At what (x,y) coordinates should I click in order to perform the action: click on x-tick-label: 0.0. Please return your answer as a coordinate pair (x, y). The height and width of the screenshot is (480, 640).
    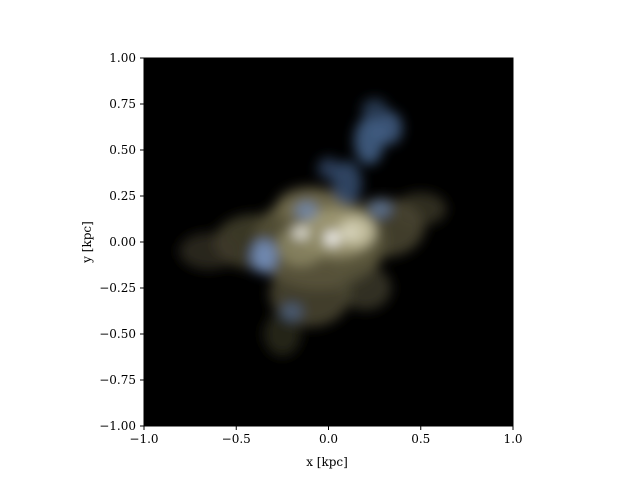
    Looking at the image, I should click on (328, 439).